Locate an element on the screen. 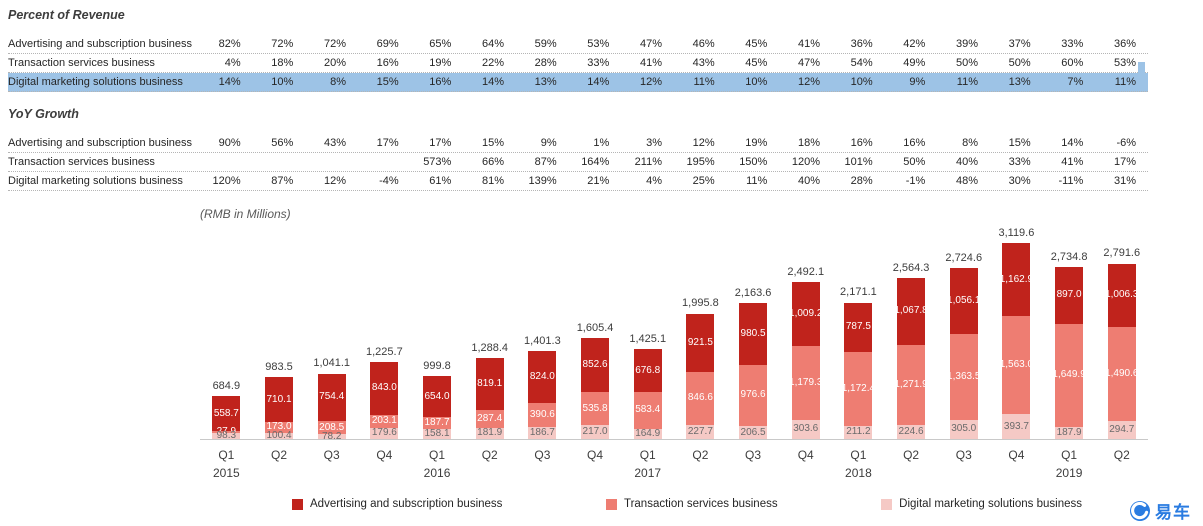 The image size is (1203, 526). chart-x-labels: Q1 Q2 Q3 Q4 Q1 Q2 Q3 Q4 Q1 Q2 Q3 Q4 Q1 Q2 Q3 Q4 Q1 Q2 is located at coordinates (674, 451).